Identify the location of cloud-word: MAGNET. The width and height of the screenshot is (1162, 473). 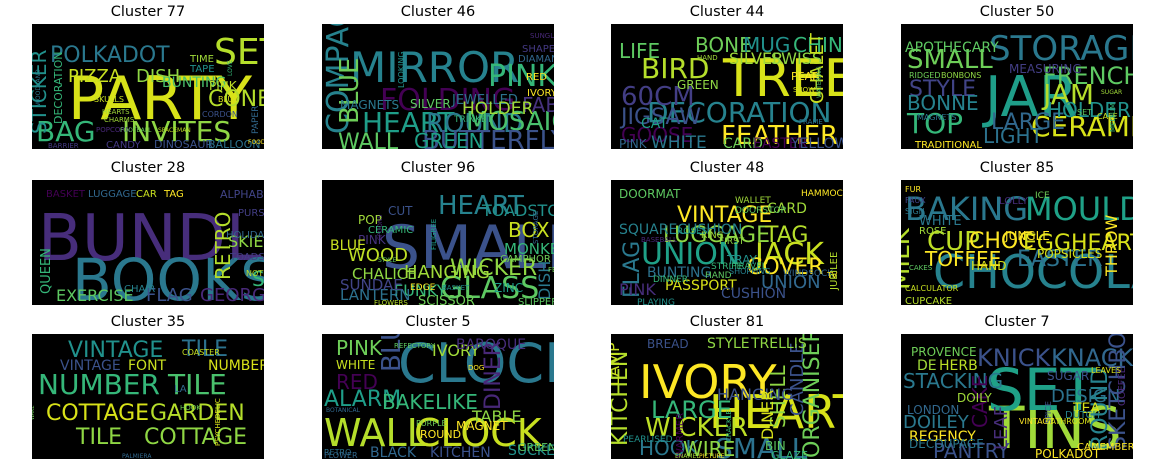
(482, 426).